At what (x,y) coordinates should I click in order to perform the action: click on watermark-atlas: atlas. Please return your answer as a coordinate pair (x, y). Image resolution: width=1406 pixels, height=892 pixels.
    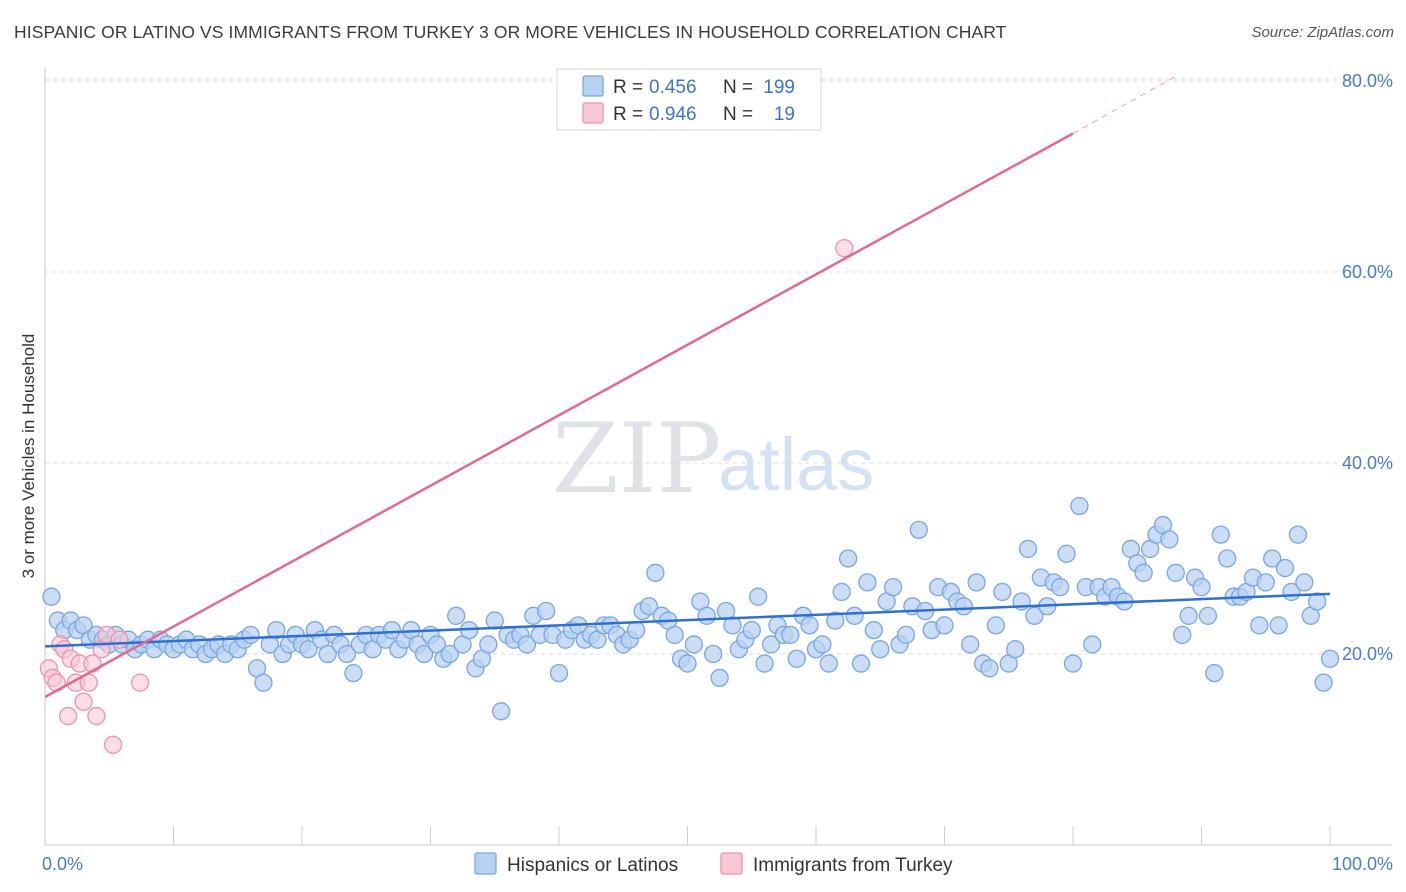
    Looking at the image, I should click on (796, 464).